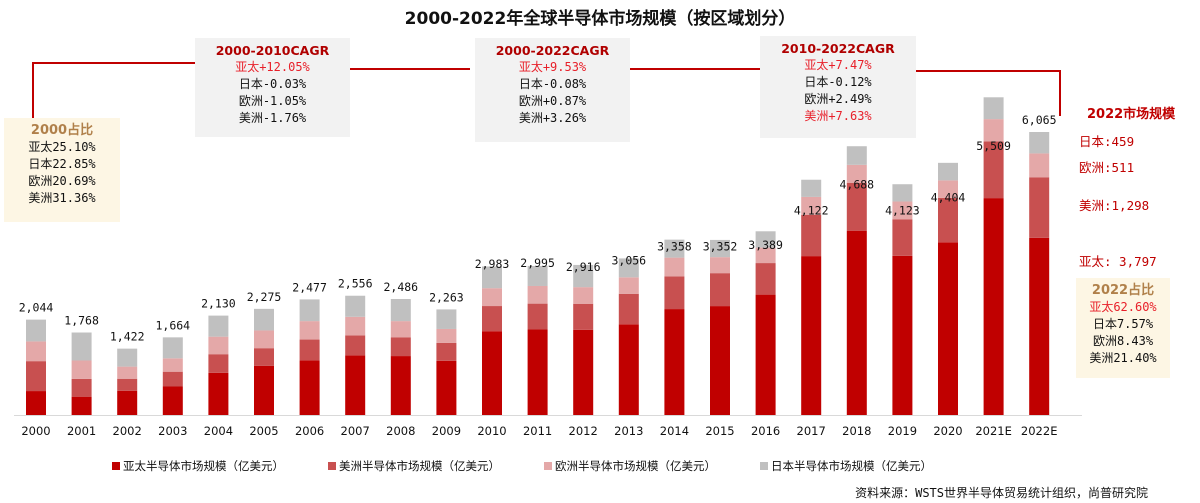  What do you see at coordinates (1123, 290) in the screenshot?
I see `share-header: 2022占比` at bounding box center [1123, 290].